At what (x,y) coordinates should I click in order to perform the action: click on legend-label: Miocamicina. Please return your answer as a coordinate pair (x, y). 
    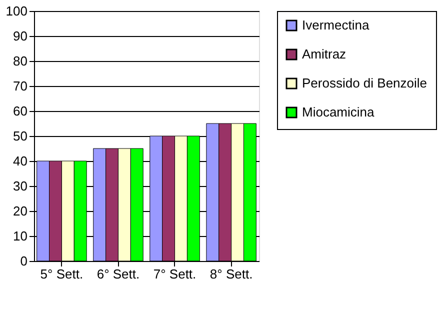
    Looking at the image, I should click on (339, 112).